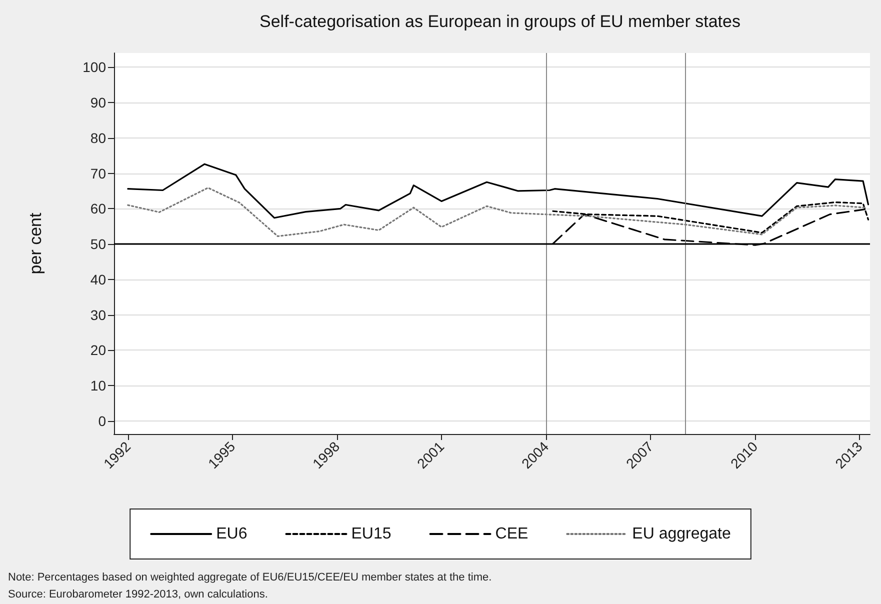  What do you see at coordinates (35, 243) in the screenshot?
I see `y-axis-title: per cent` at bounding box center [35, 243].